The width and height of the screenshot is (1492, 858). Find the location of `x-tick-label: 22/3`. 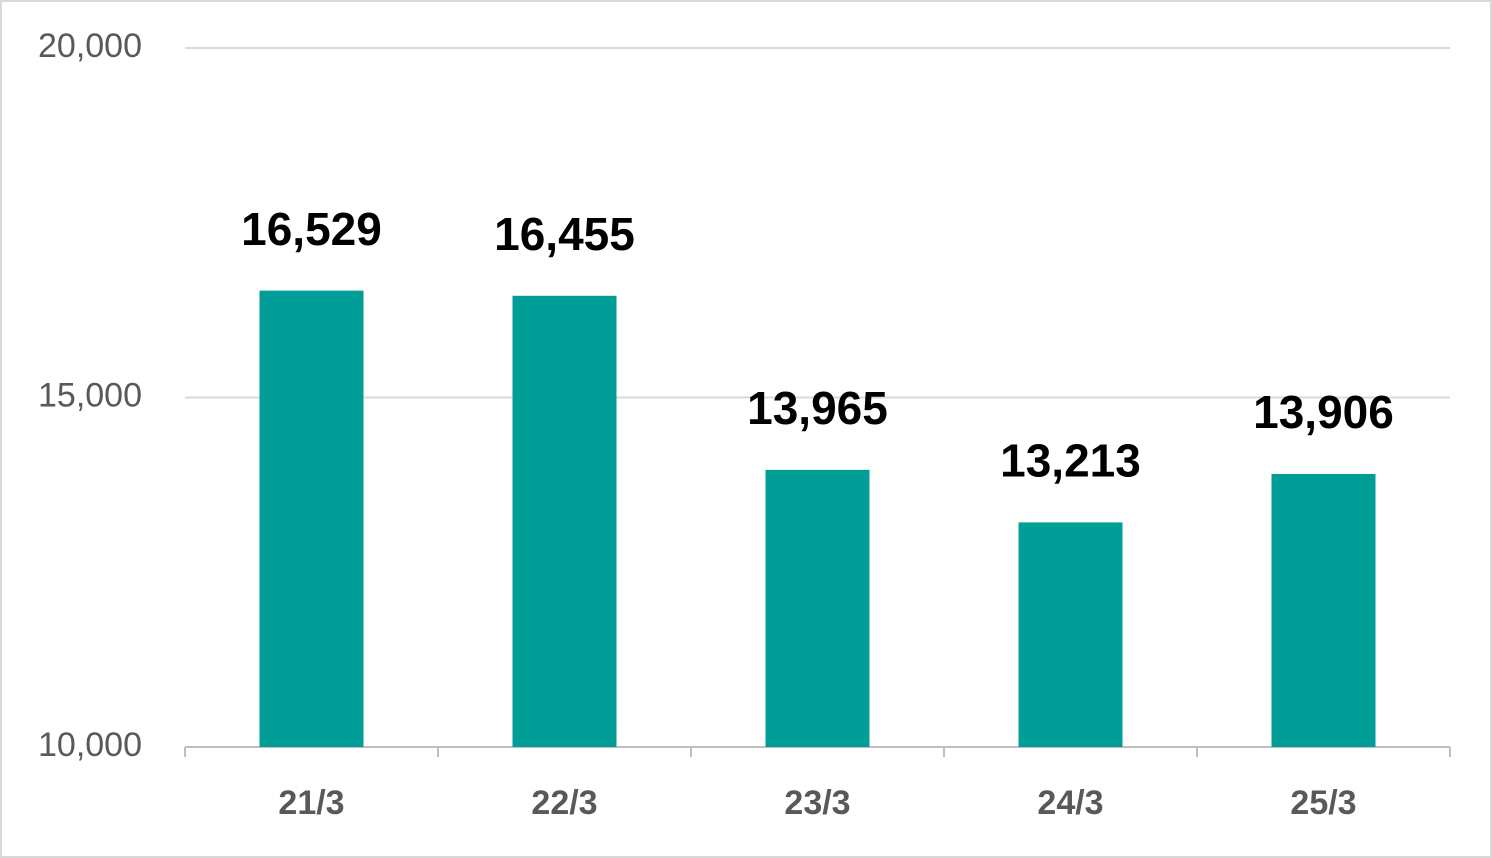

x-tick-label: 22/3 is located at coordinates (564, 803).